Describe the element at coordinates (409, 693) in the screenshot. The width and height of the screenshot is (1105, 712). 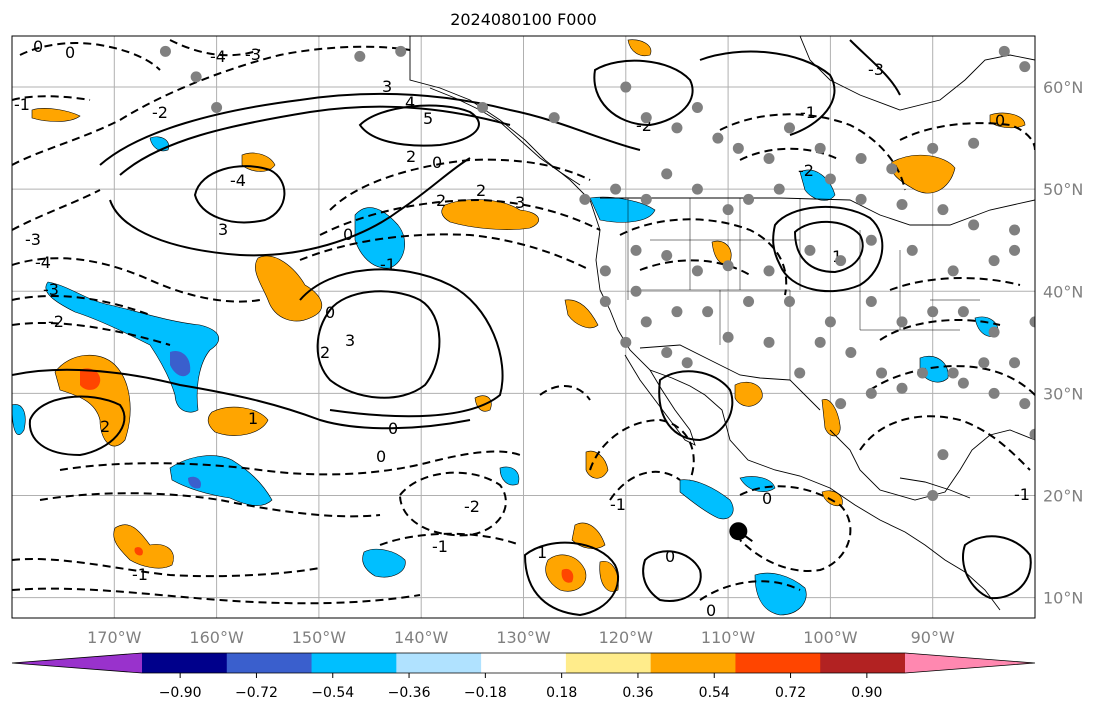
I see `colorbar-tick-label: −0.36` at that location.